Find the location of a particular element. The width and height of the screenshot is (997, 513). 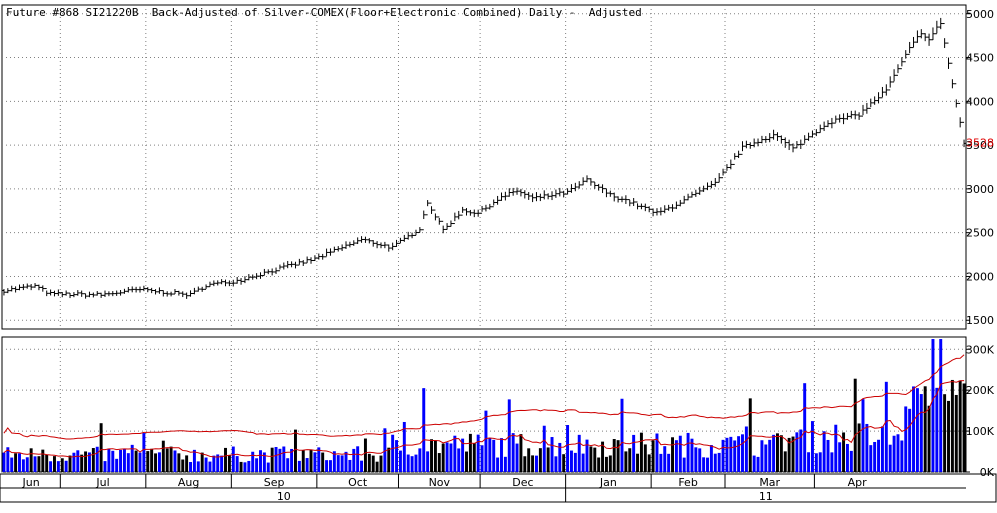

price-tick-label: 4500 is located at coordinates (980, 58).